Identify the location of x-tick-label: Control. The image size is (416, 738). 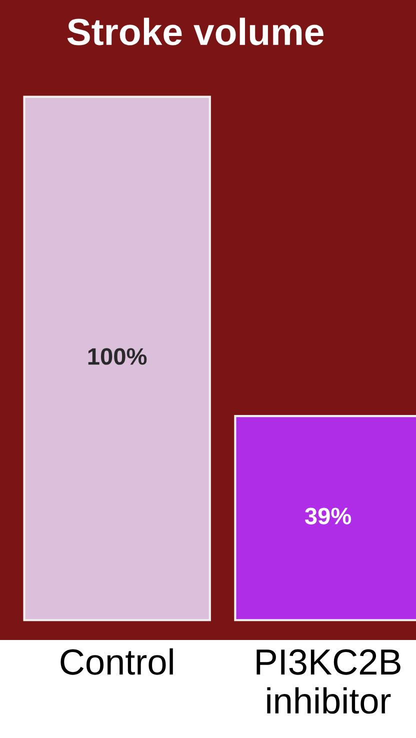
(116, 661).